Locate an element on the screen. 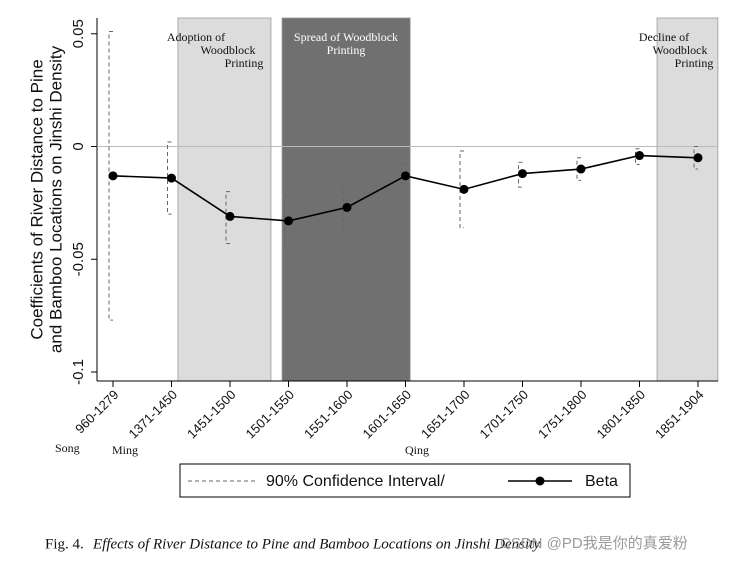 The width and height of the screenshot is (740, 562). legend-beta-dot is located at coordinates (540, 481).